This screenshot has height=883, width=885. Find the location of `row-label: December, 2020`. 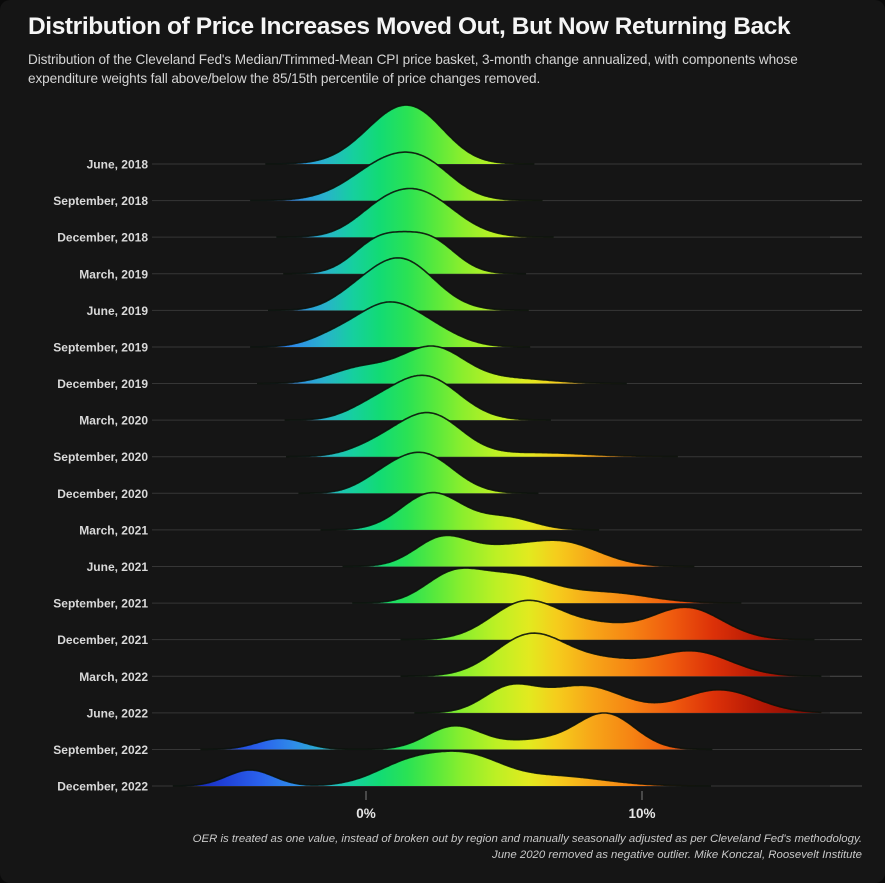

row-label: December, 2020 is located at coordinates (102, 494).